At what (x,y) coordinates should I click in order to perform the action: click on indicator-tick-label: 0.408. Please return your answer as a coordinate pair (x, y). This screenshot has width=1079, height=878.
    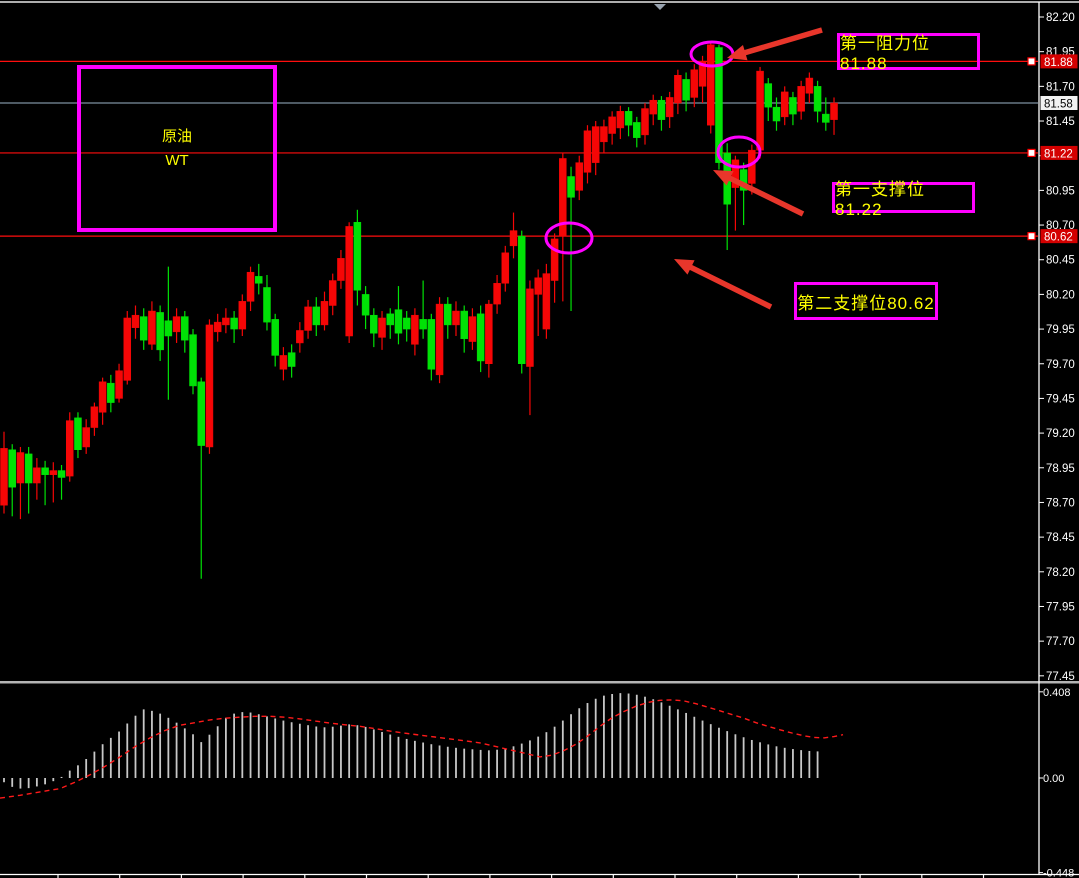
    Looking at the image, I should click on (1057, 693).